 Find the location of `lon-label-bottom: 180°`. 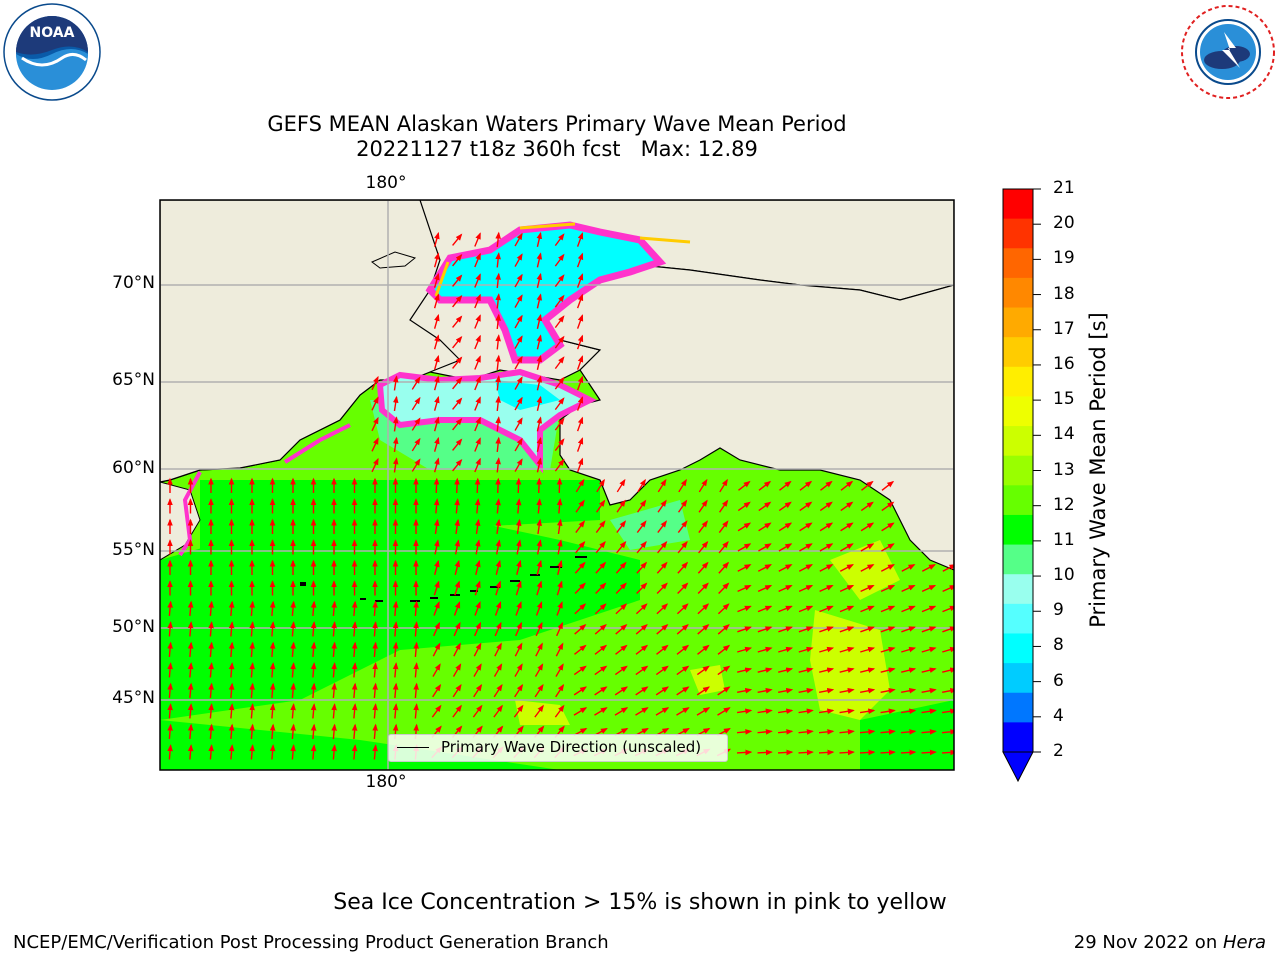

lon-label-bottom: 180° is located at coordinates (386, 782).